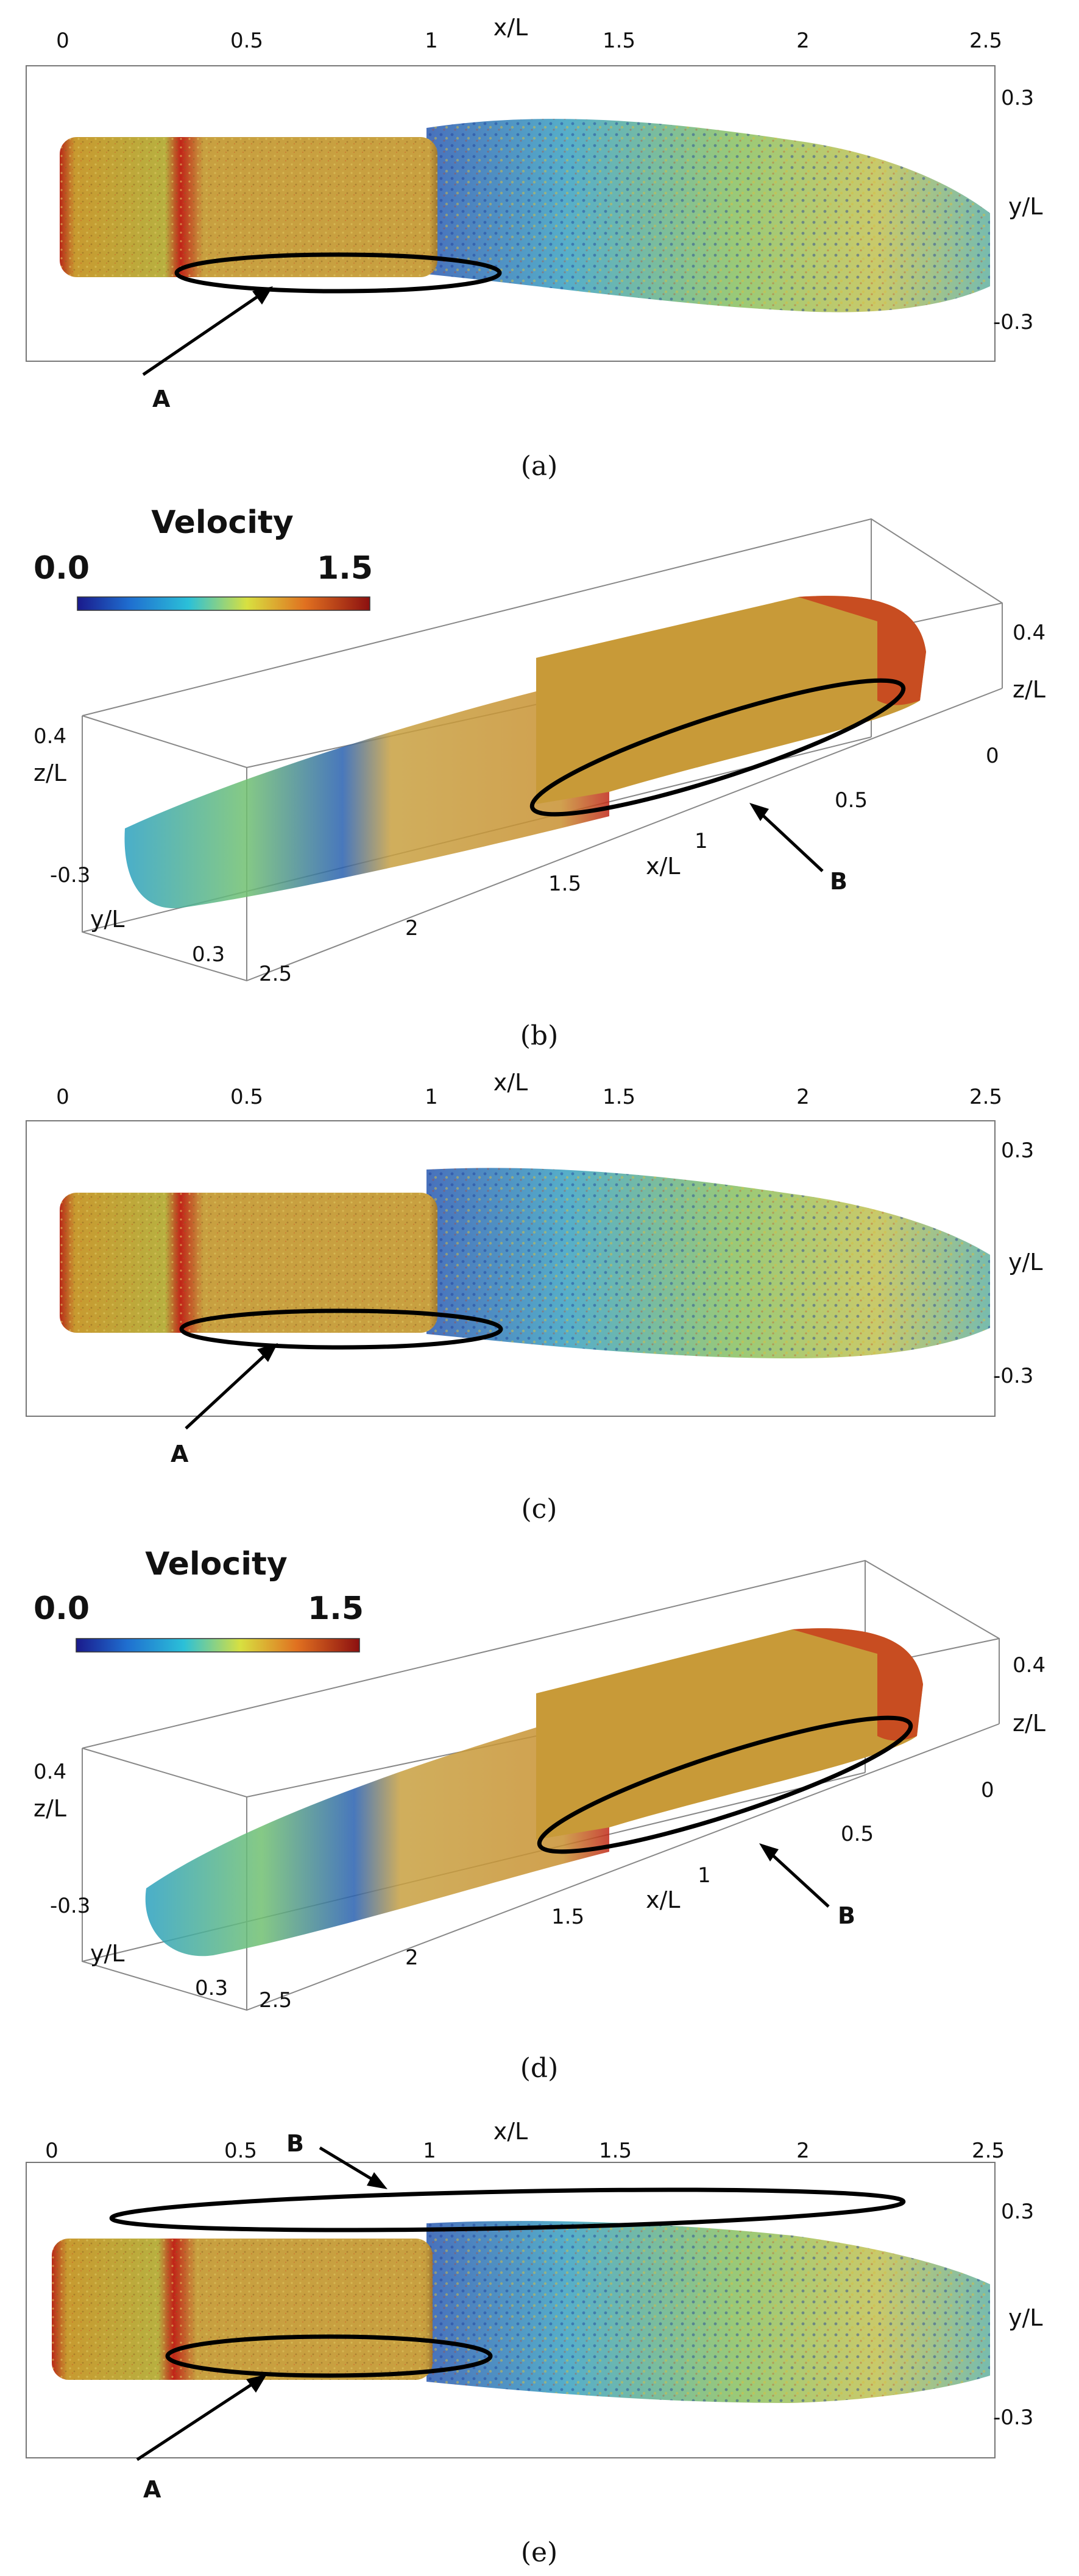 The image size is (1079, 2576). What do you see at coordinates (539, 1509) in the screenshot?
I see `caption: (c)` at bounding box center [539, 1509].